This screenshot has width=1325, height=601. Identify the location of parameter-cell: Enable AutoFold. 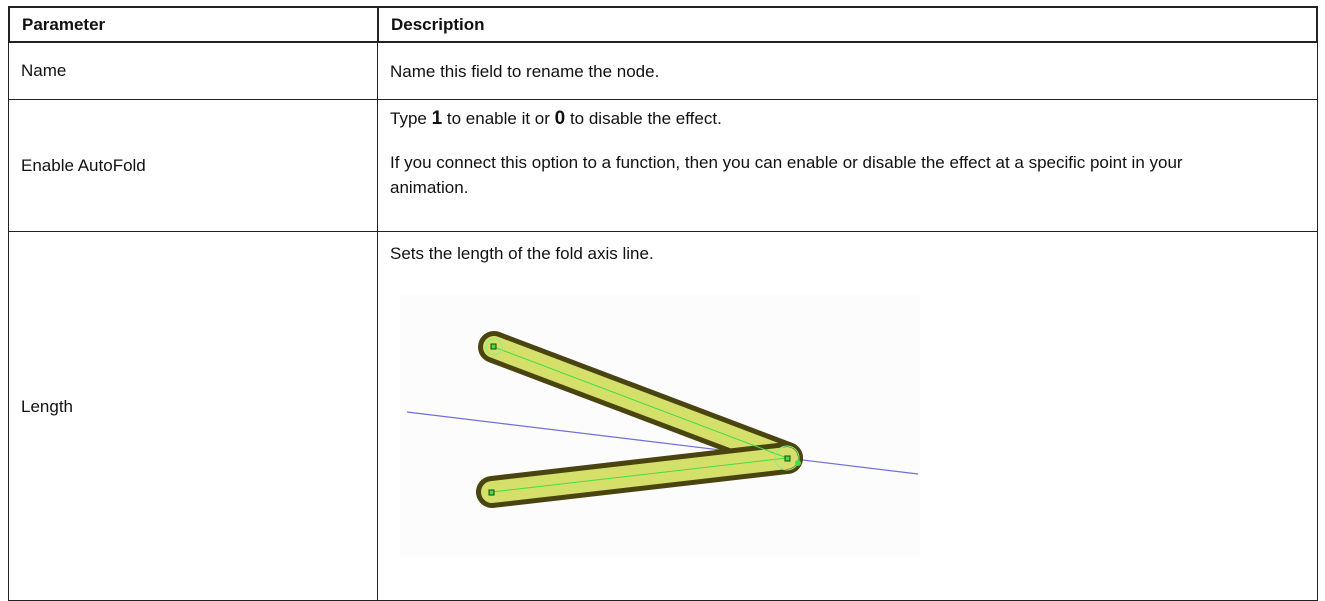
(193, 165).